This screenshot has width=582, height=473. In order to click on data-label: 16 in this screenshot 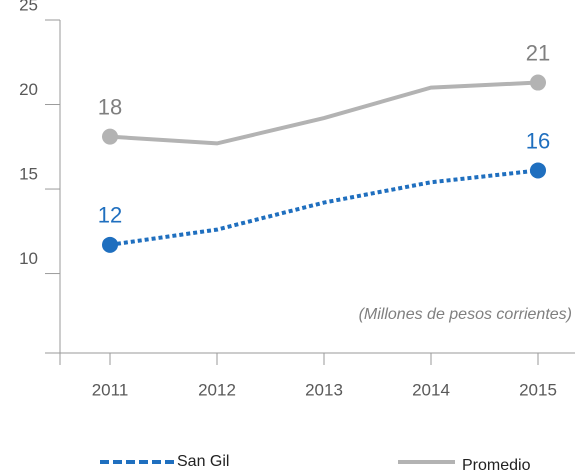, I will do `click(538, 140)`.